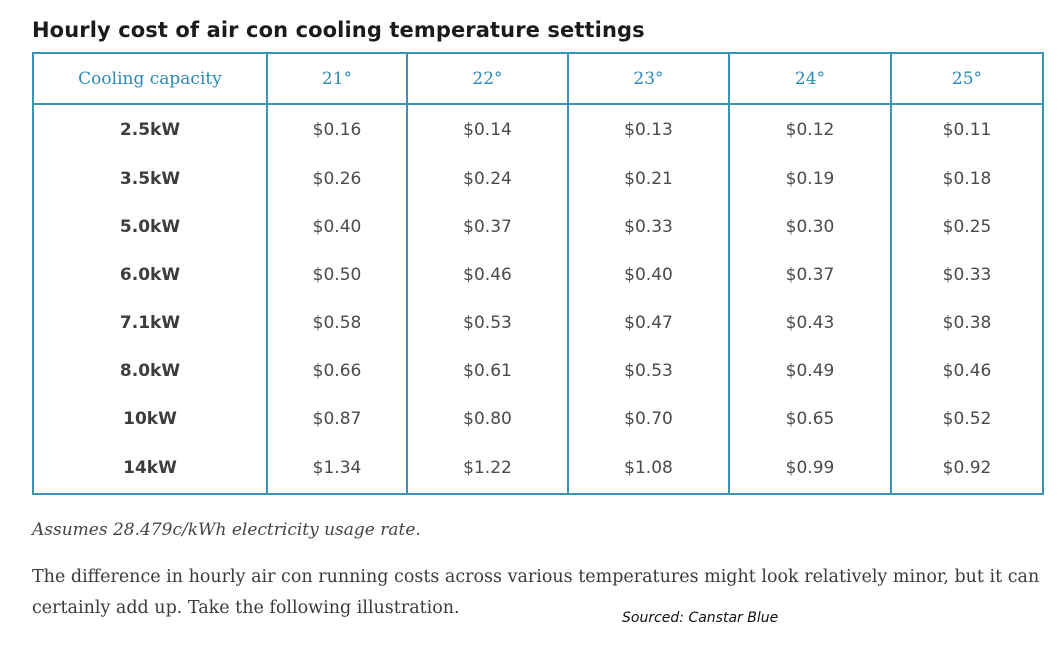 This screenshot has height=650, width=1062. What do you see at coordinates (648, 419) in the screenshot?
I see `cost-cell: $0.70` at bounding box center [648, 419].